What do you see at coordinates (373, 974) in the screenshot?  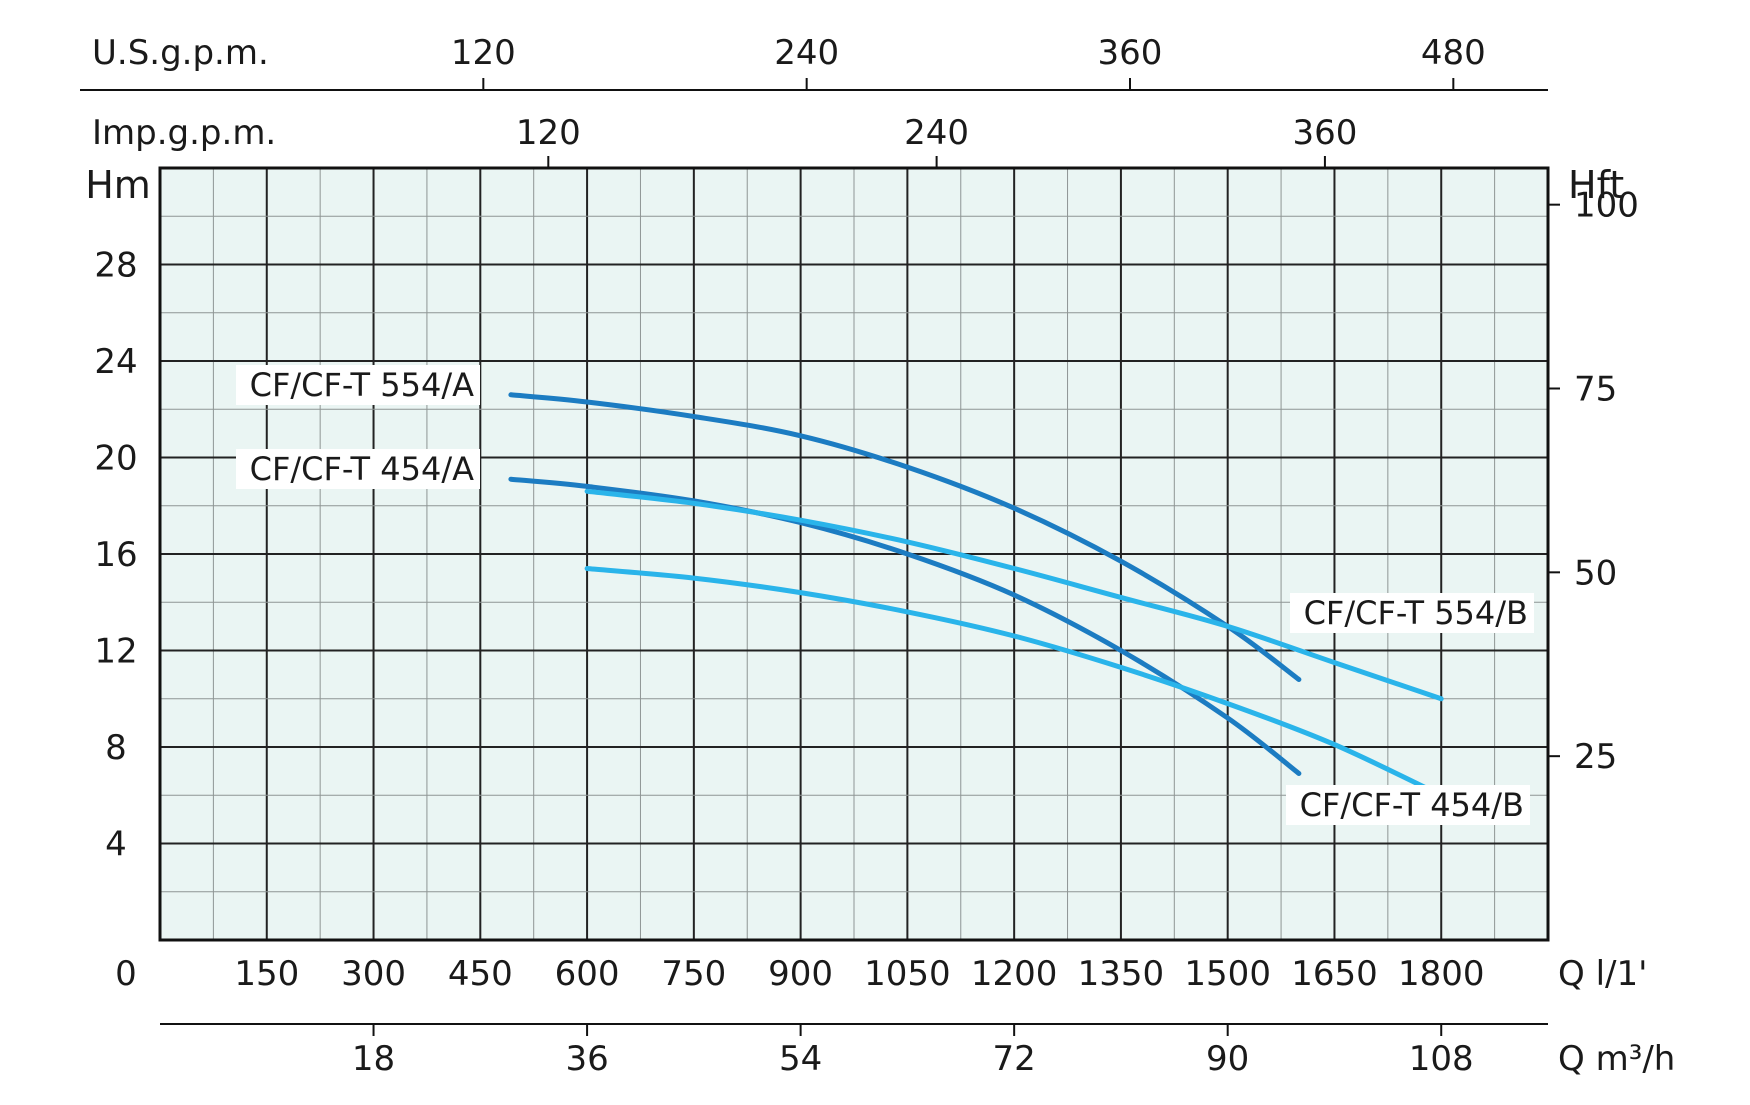 I see `bottom-tick-label: 300` at bounding box center [373, 974].